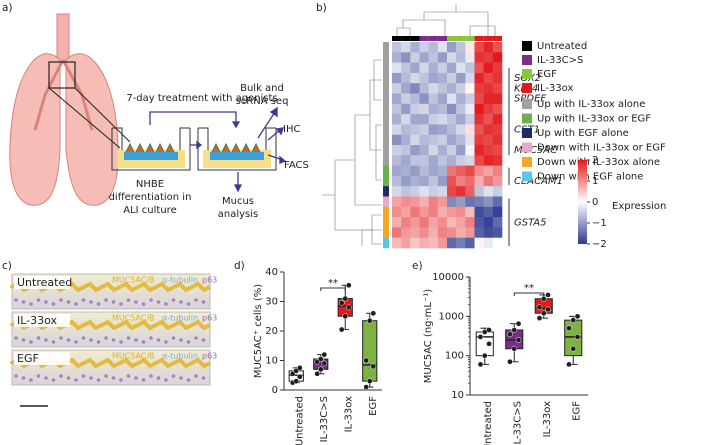 This screenshot has width=705, height=445. I want to click on y-tick-label: 0, so click(275, 390).